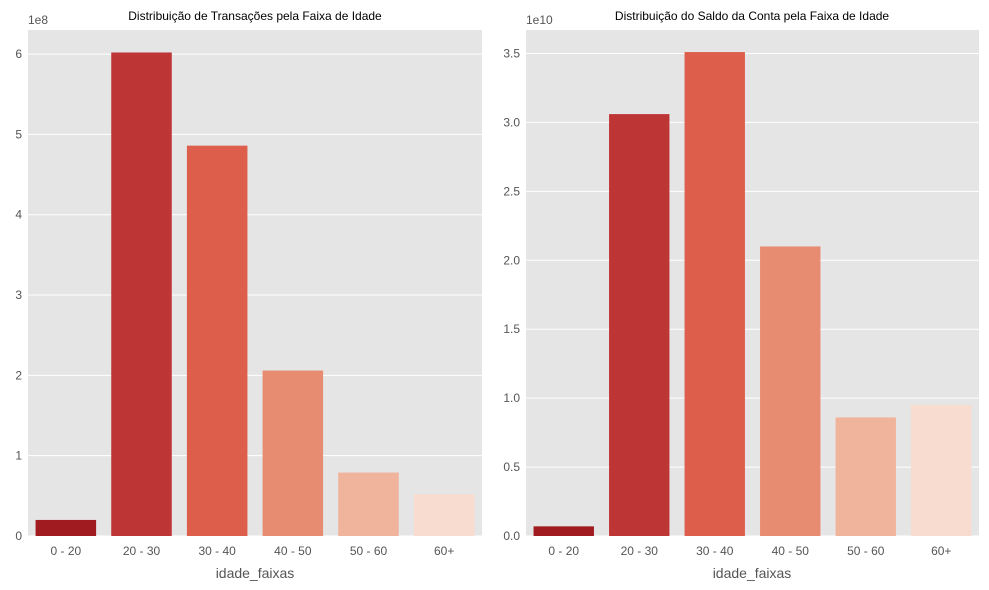 The width and height of the screenshot is (989, 590). I want to click on y-tick-label: 1.5, so click(511, 329).